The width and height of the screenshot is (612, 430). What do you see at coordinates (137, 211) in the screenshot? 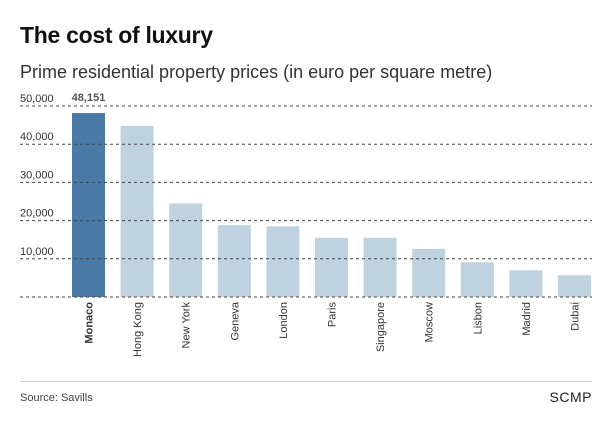
I see `bar-hong-kong` at bounding box center [137, 211].